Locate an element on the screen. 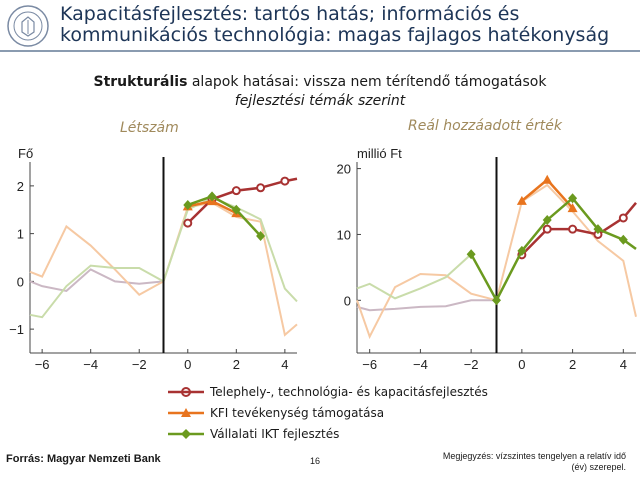 The image size is (640, 479). panel1-xtick-label: −4 is located at coordinates (90, 364).